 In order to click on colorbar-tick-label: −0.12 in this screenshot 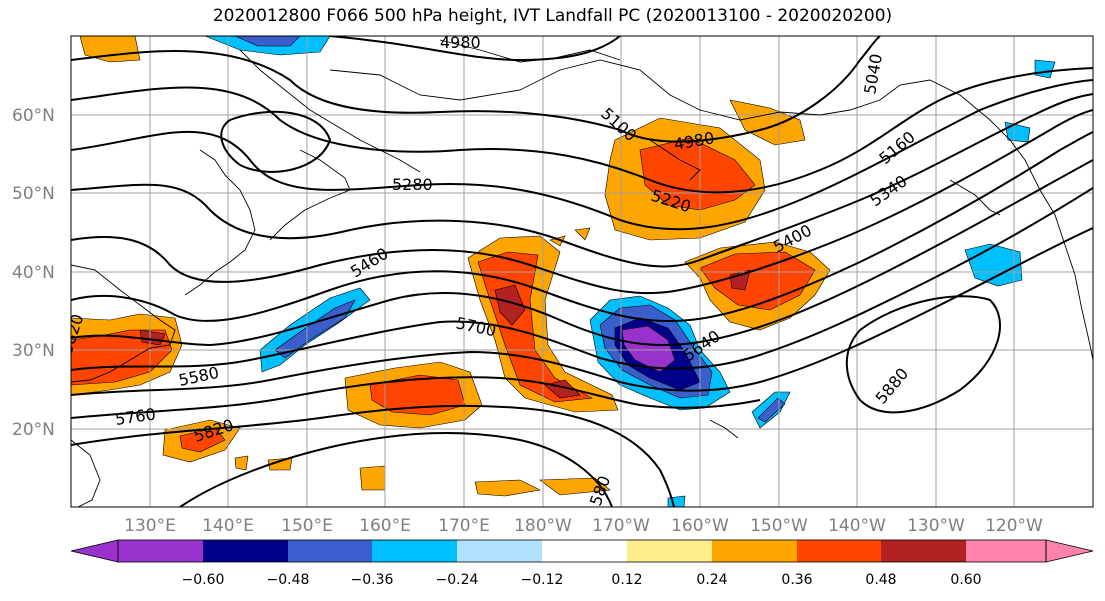, I will do `click(542, 580)`.